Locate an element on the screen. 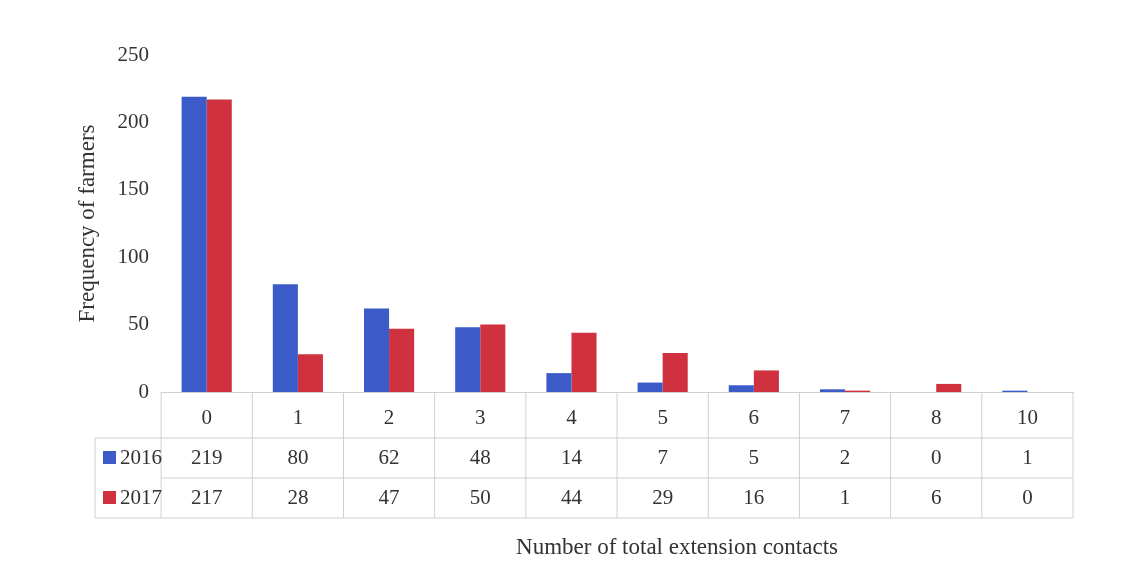 This screenshot has width=1148, height=577. data-label: 47 is located at coordinates (389, 496).